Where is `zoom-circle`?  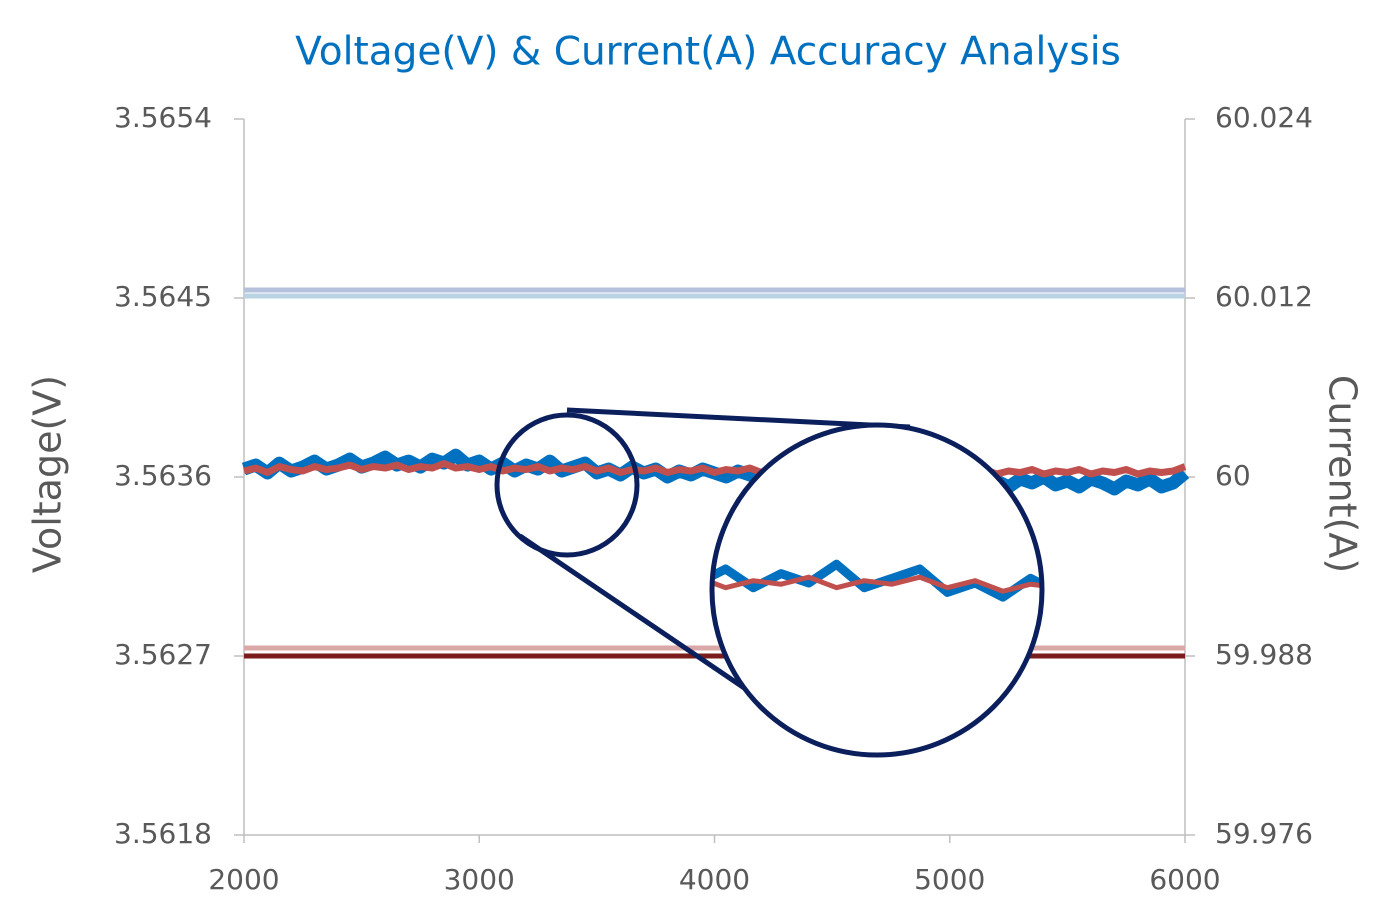
zoom-circle is located at coordinates (877, 590).